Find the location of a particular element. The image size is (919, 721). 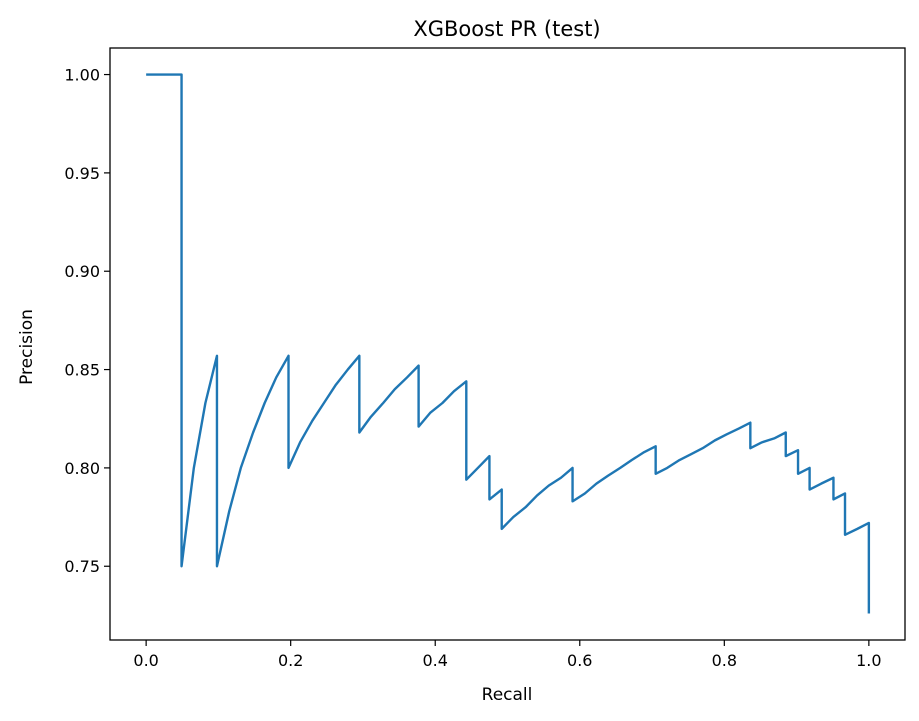

x-tick-label: 0.8 is located at coordinates (724, 660).